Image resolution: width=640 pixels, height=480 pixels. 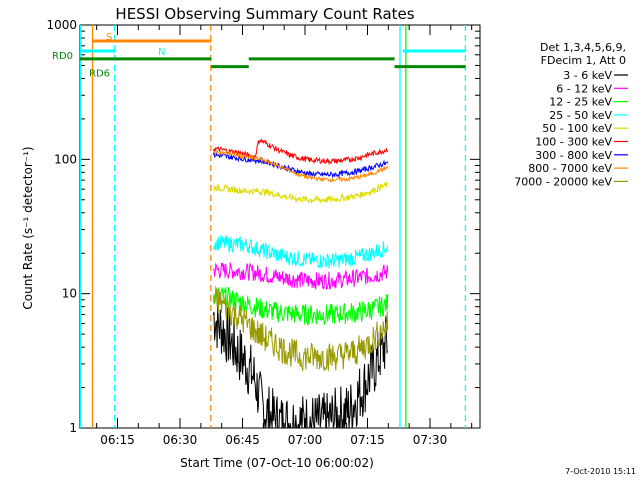 I want to click on legend-entry-label: 3 - 6 keV, so click(x=587, y=75).